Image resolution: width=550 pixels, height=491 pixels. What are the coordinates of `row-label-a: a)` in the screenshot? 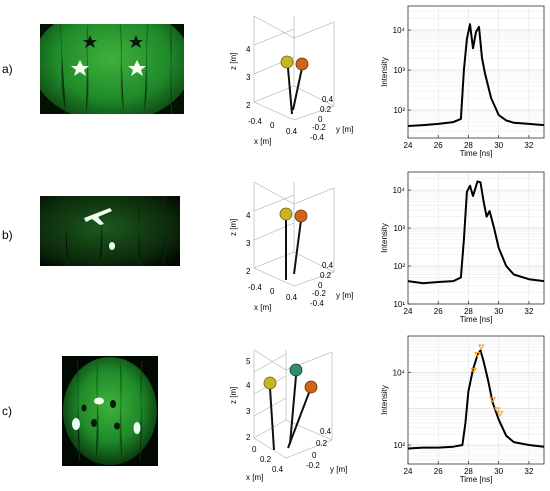 It's located at (7, 69).